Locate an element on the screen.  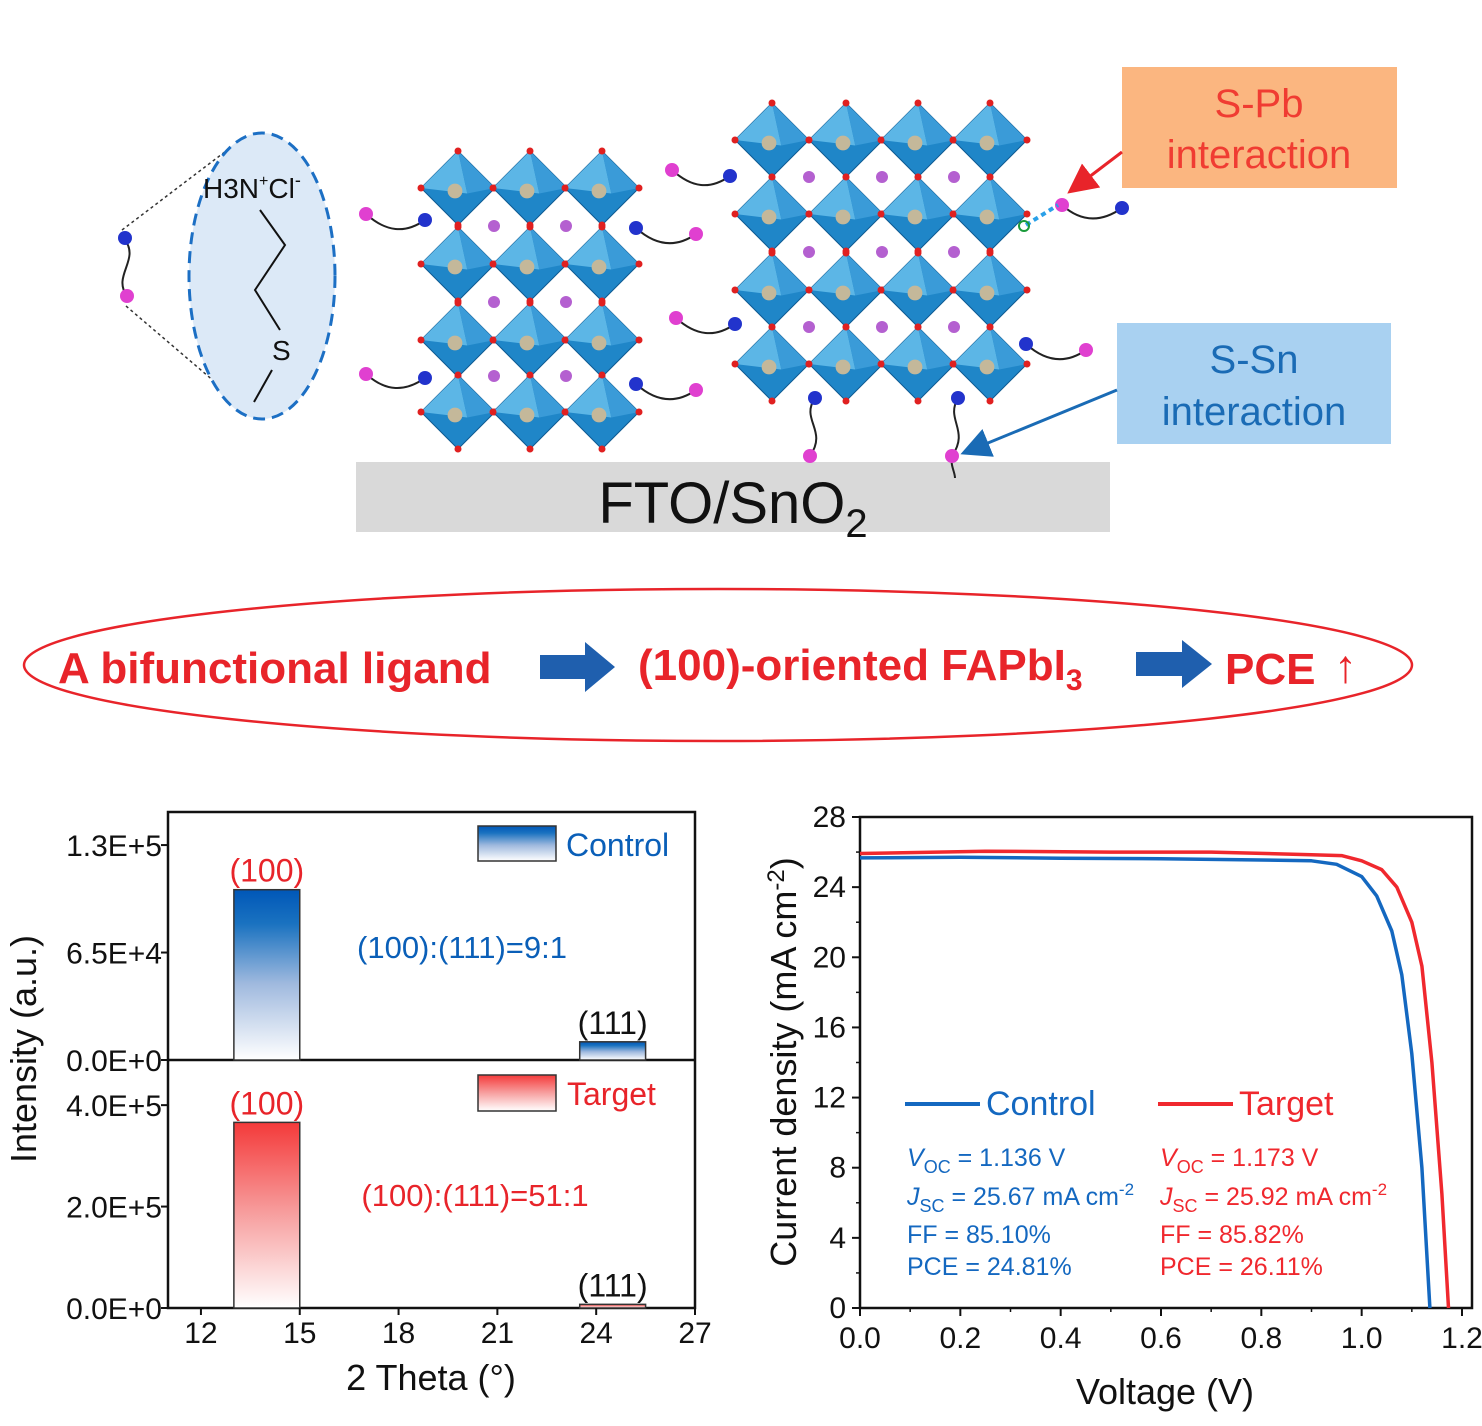
legend-label-target: Target is located at coordinates (611, 1094).